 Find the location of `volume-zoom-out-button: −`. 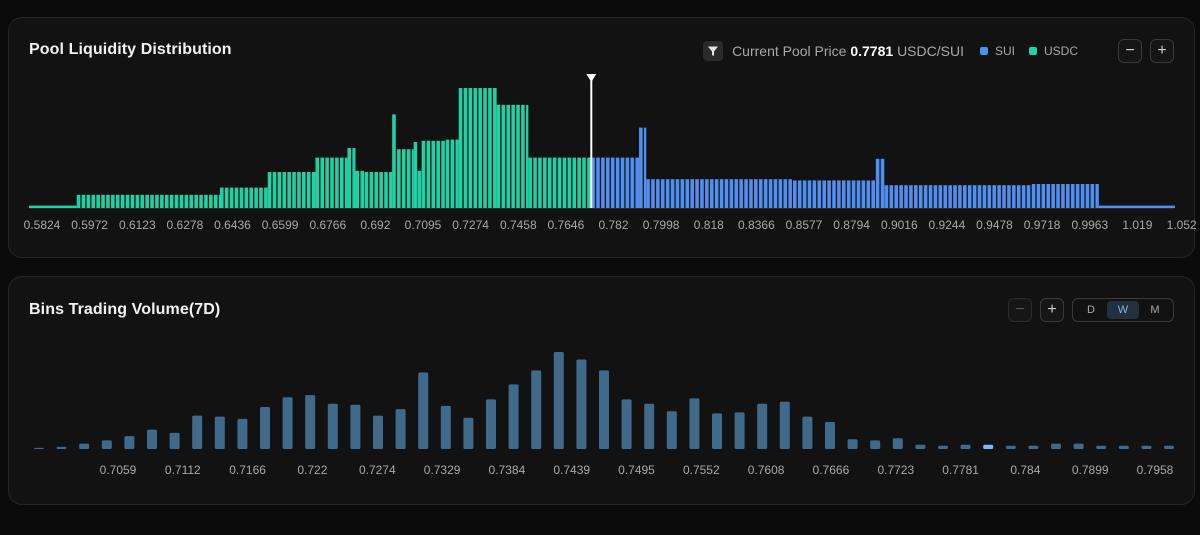

volume-zoom-out-button: − is located at coordinates (1020, 310).